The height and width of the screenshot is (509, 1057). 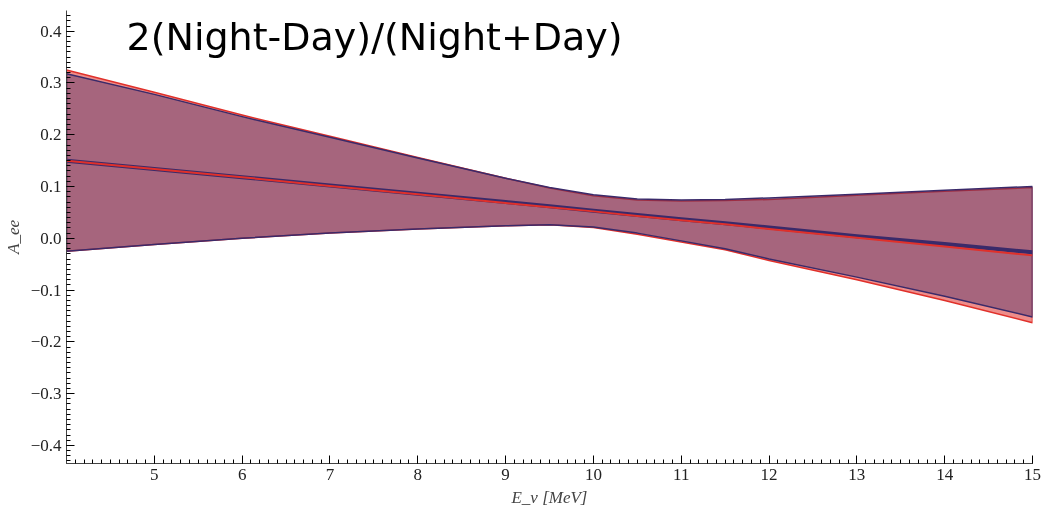 I want to click on x-tick-label: 9, so click(x=505, y=474).